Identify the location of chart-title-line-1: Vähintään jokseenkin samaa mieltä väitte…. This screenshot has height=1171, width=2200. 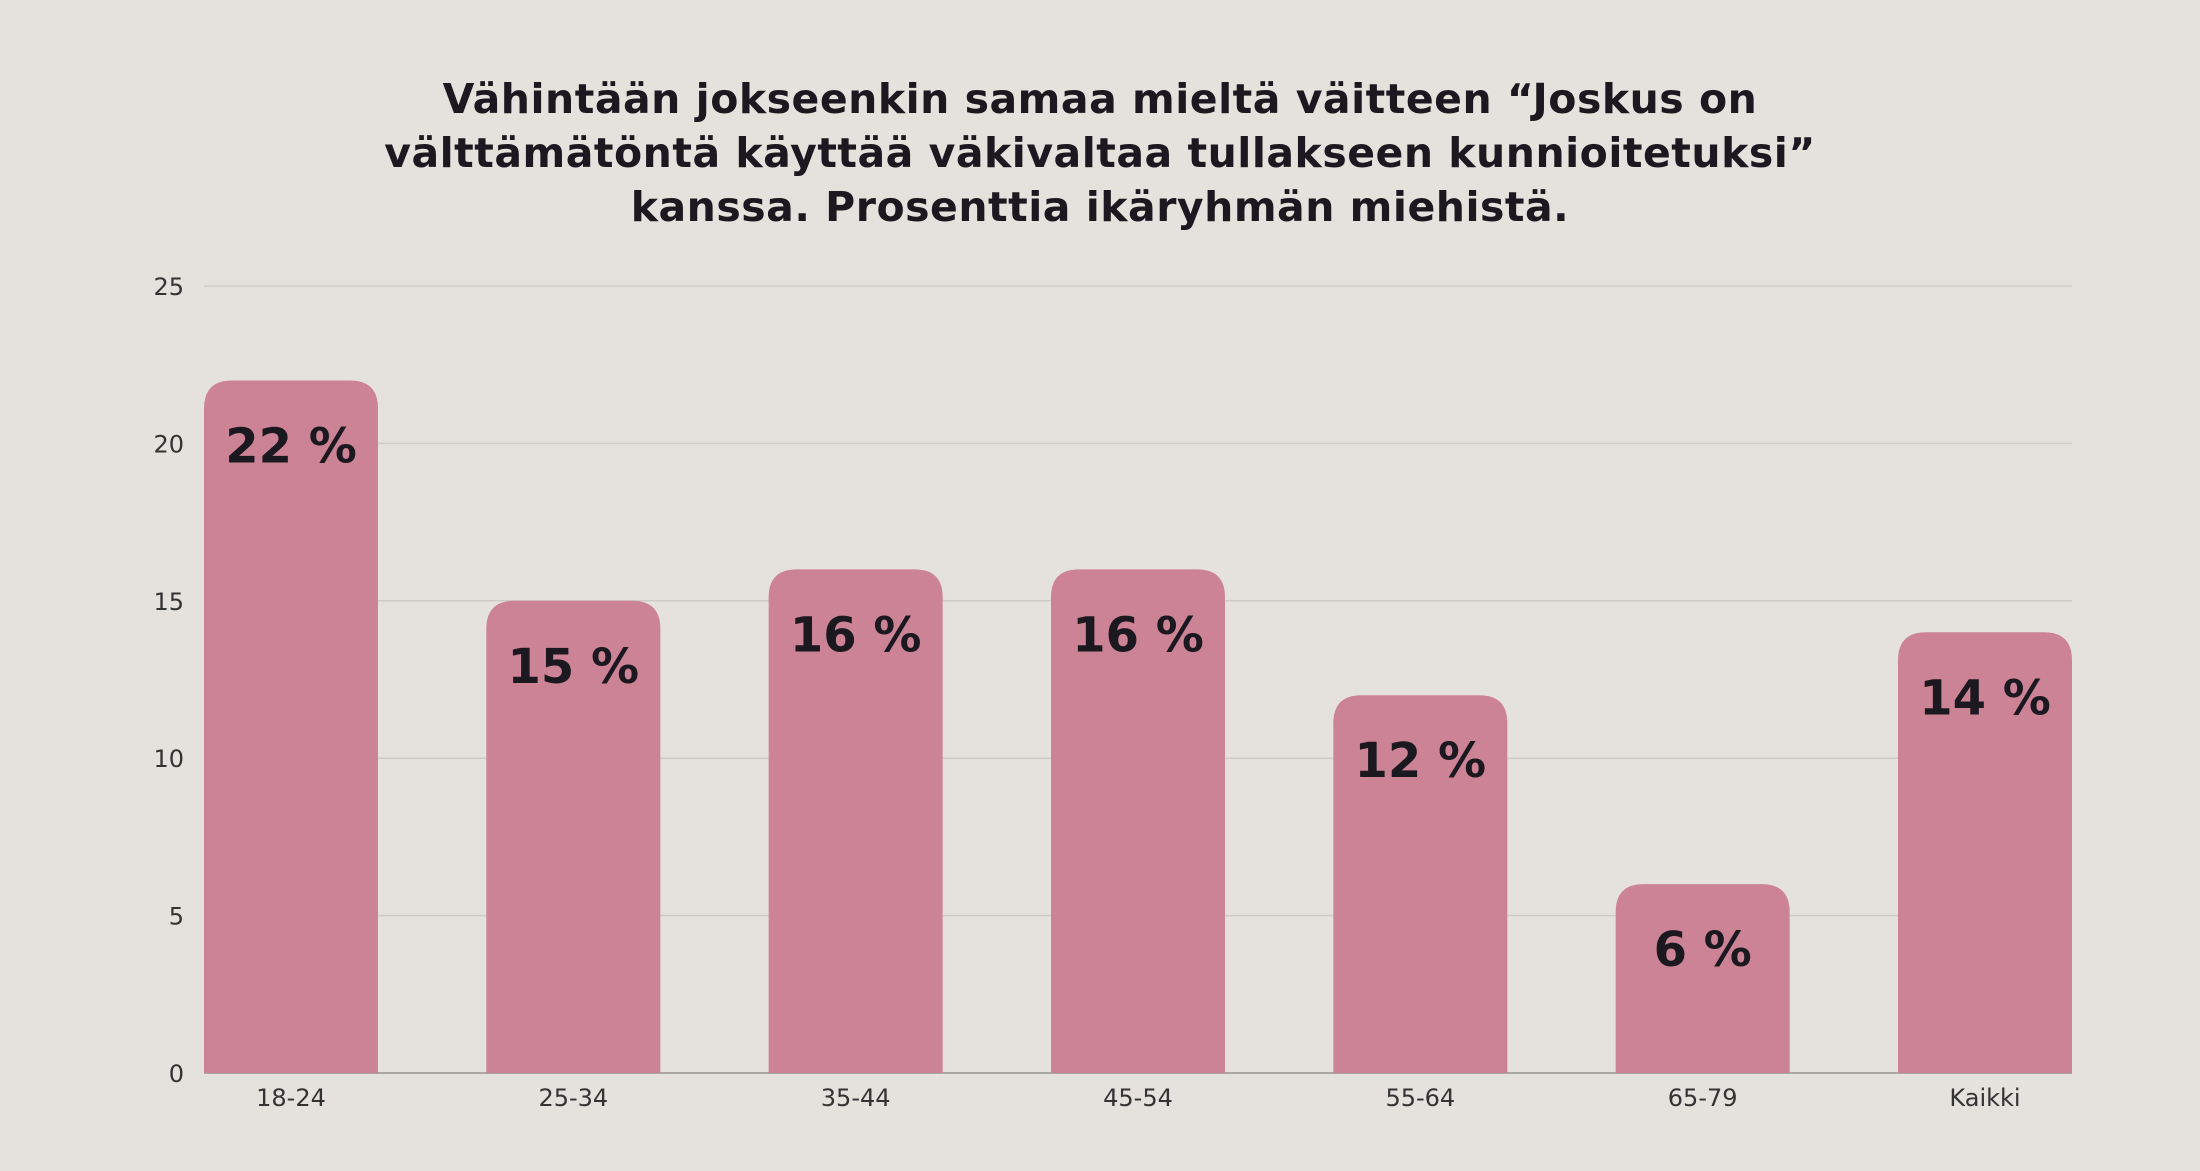
(1100, 99).